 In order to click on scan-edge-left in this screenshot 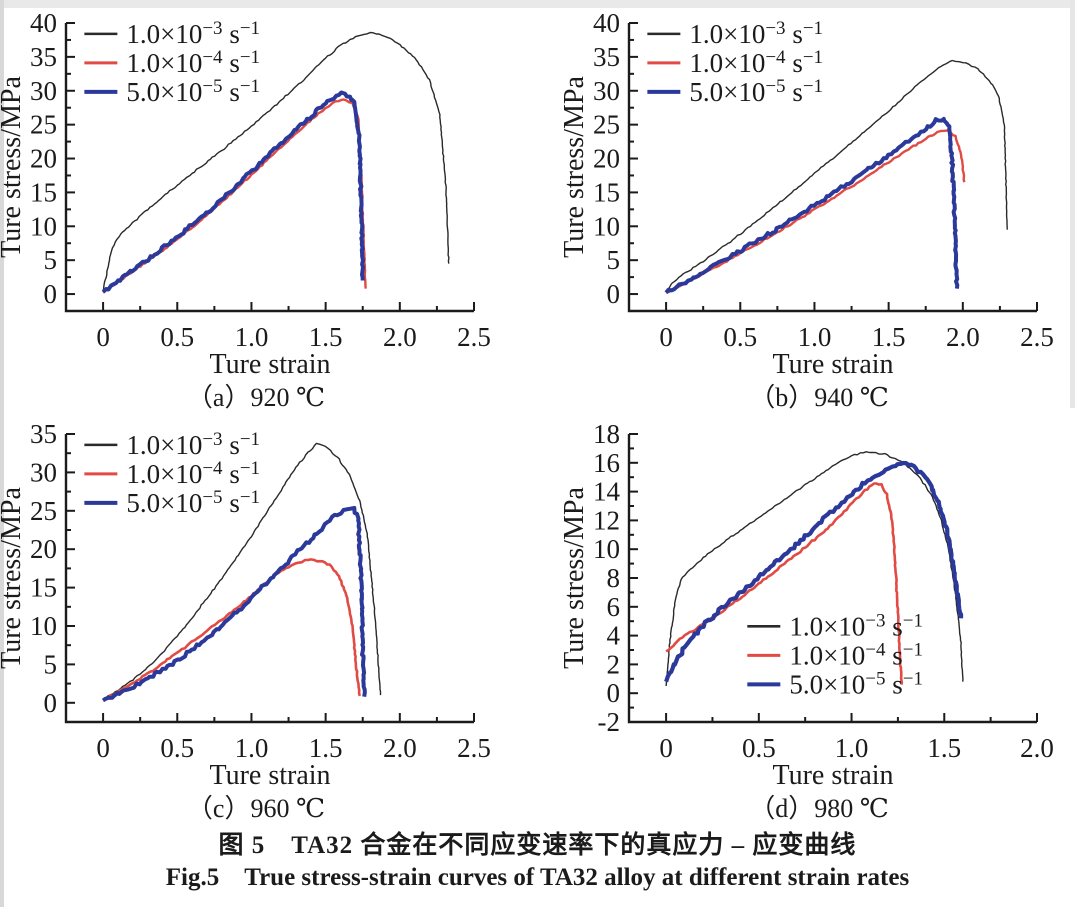, I will do `click(2, 453)`.